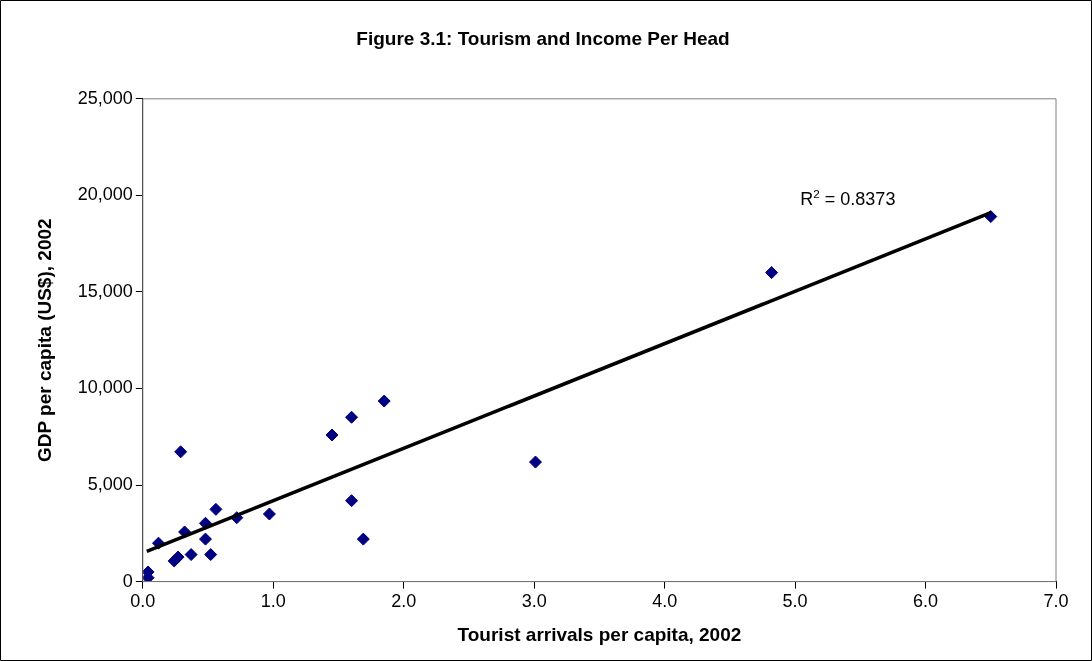  Describe the element at coordinates (105, 97) in the screenshot. I see `y-tick-label: 25,000` at that location.